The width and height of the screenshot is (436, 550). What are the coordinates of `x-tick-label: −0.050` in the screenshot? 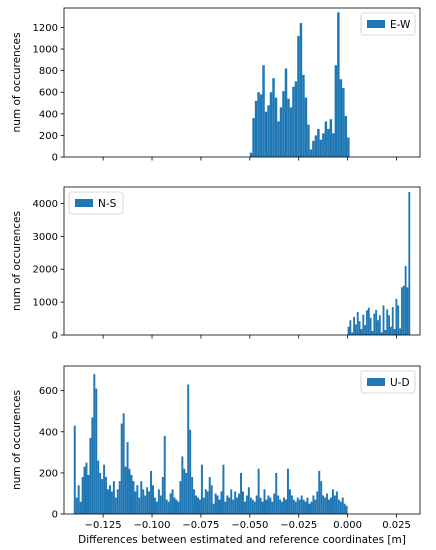 It's located at (249, 525).